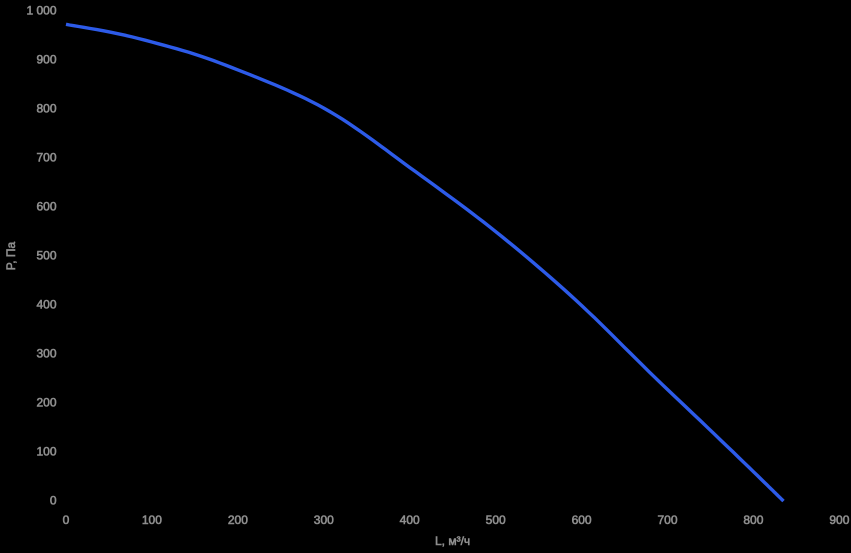 This screenshot has width=851, height=553. I want to click on svg-text: P, Па, so click(11, 255).